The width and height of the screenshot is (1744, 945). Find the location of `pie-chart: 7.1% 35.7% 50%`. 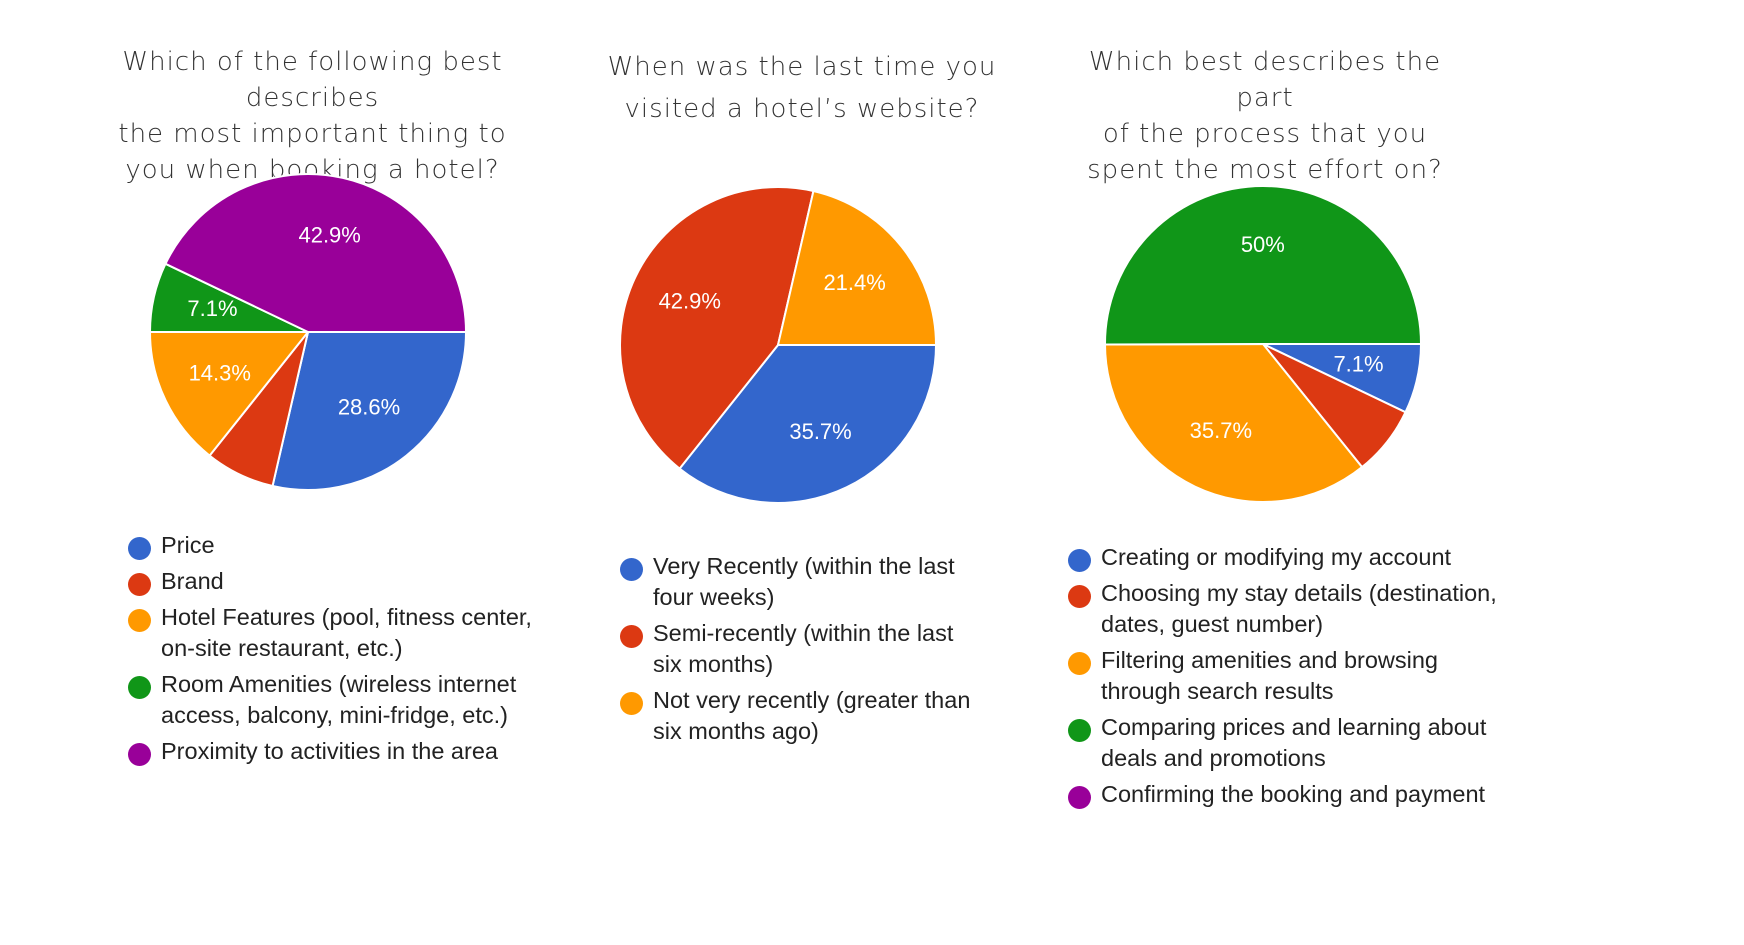

pie-chart: 7.1% 35.7% 50% is located at coordinates (1263, 344).